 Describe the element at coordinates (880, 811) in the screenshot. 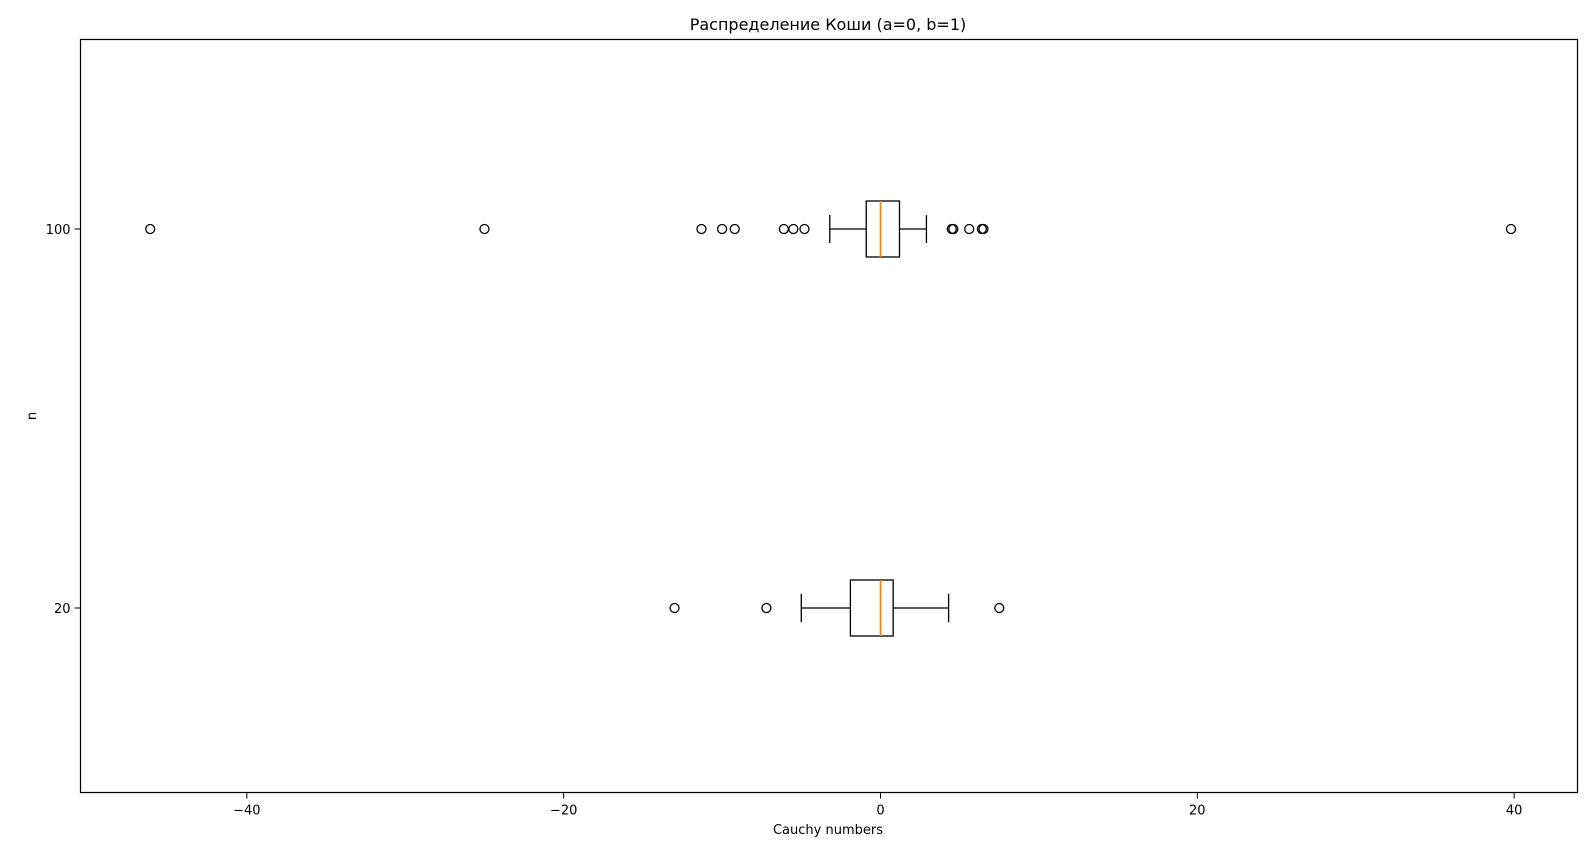

I see `x-tick-label: 0` at that location.